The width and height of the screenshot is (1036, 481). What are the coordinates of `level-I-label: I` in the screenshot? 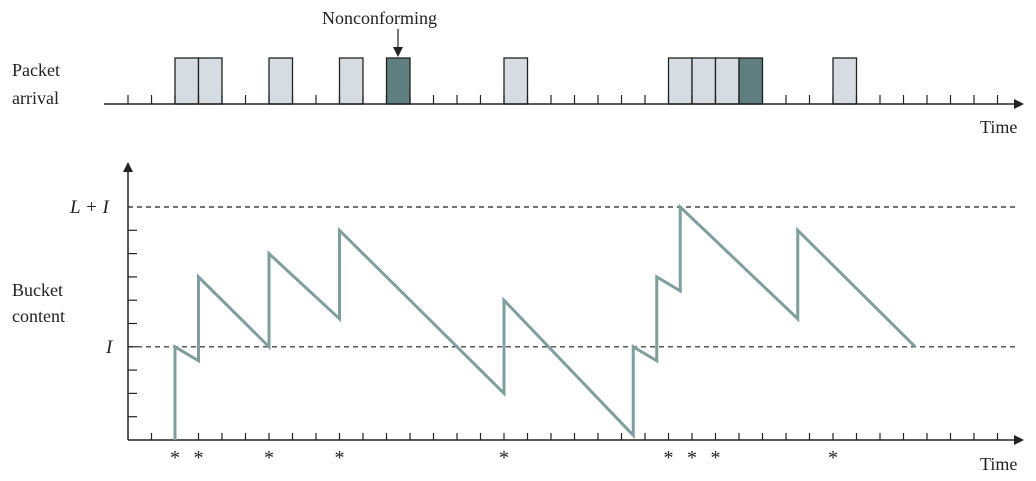 It's located at (109, 347).